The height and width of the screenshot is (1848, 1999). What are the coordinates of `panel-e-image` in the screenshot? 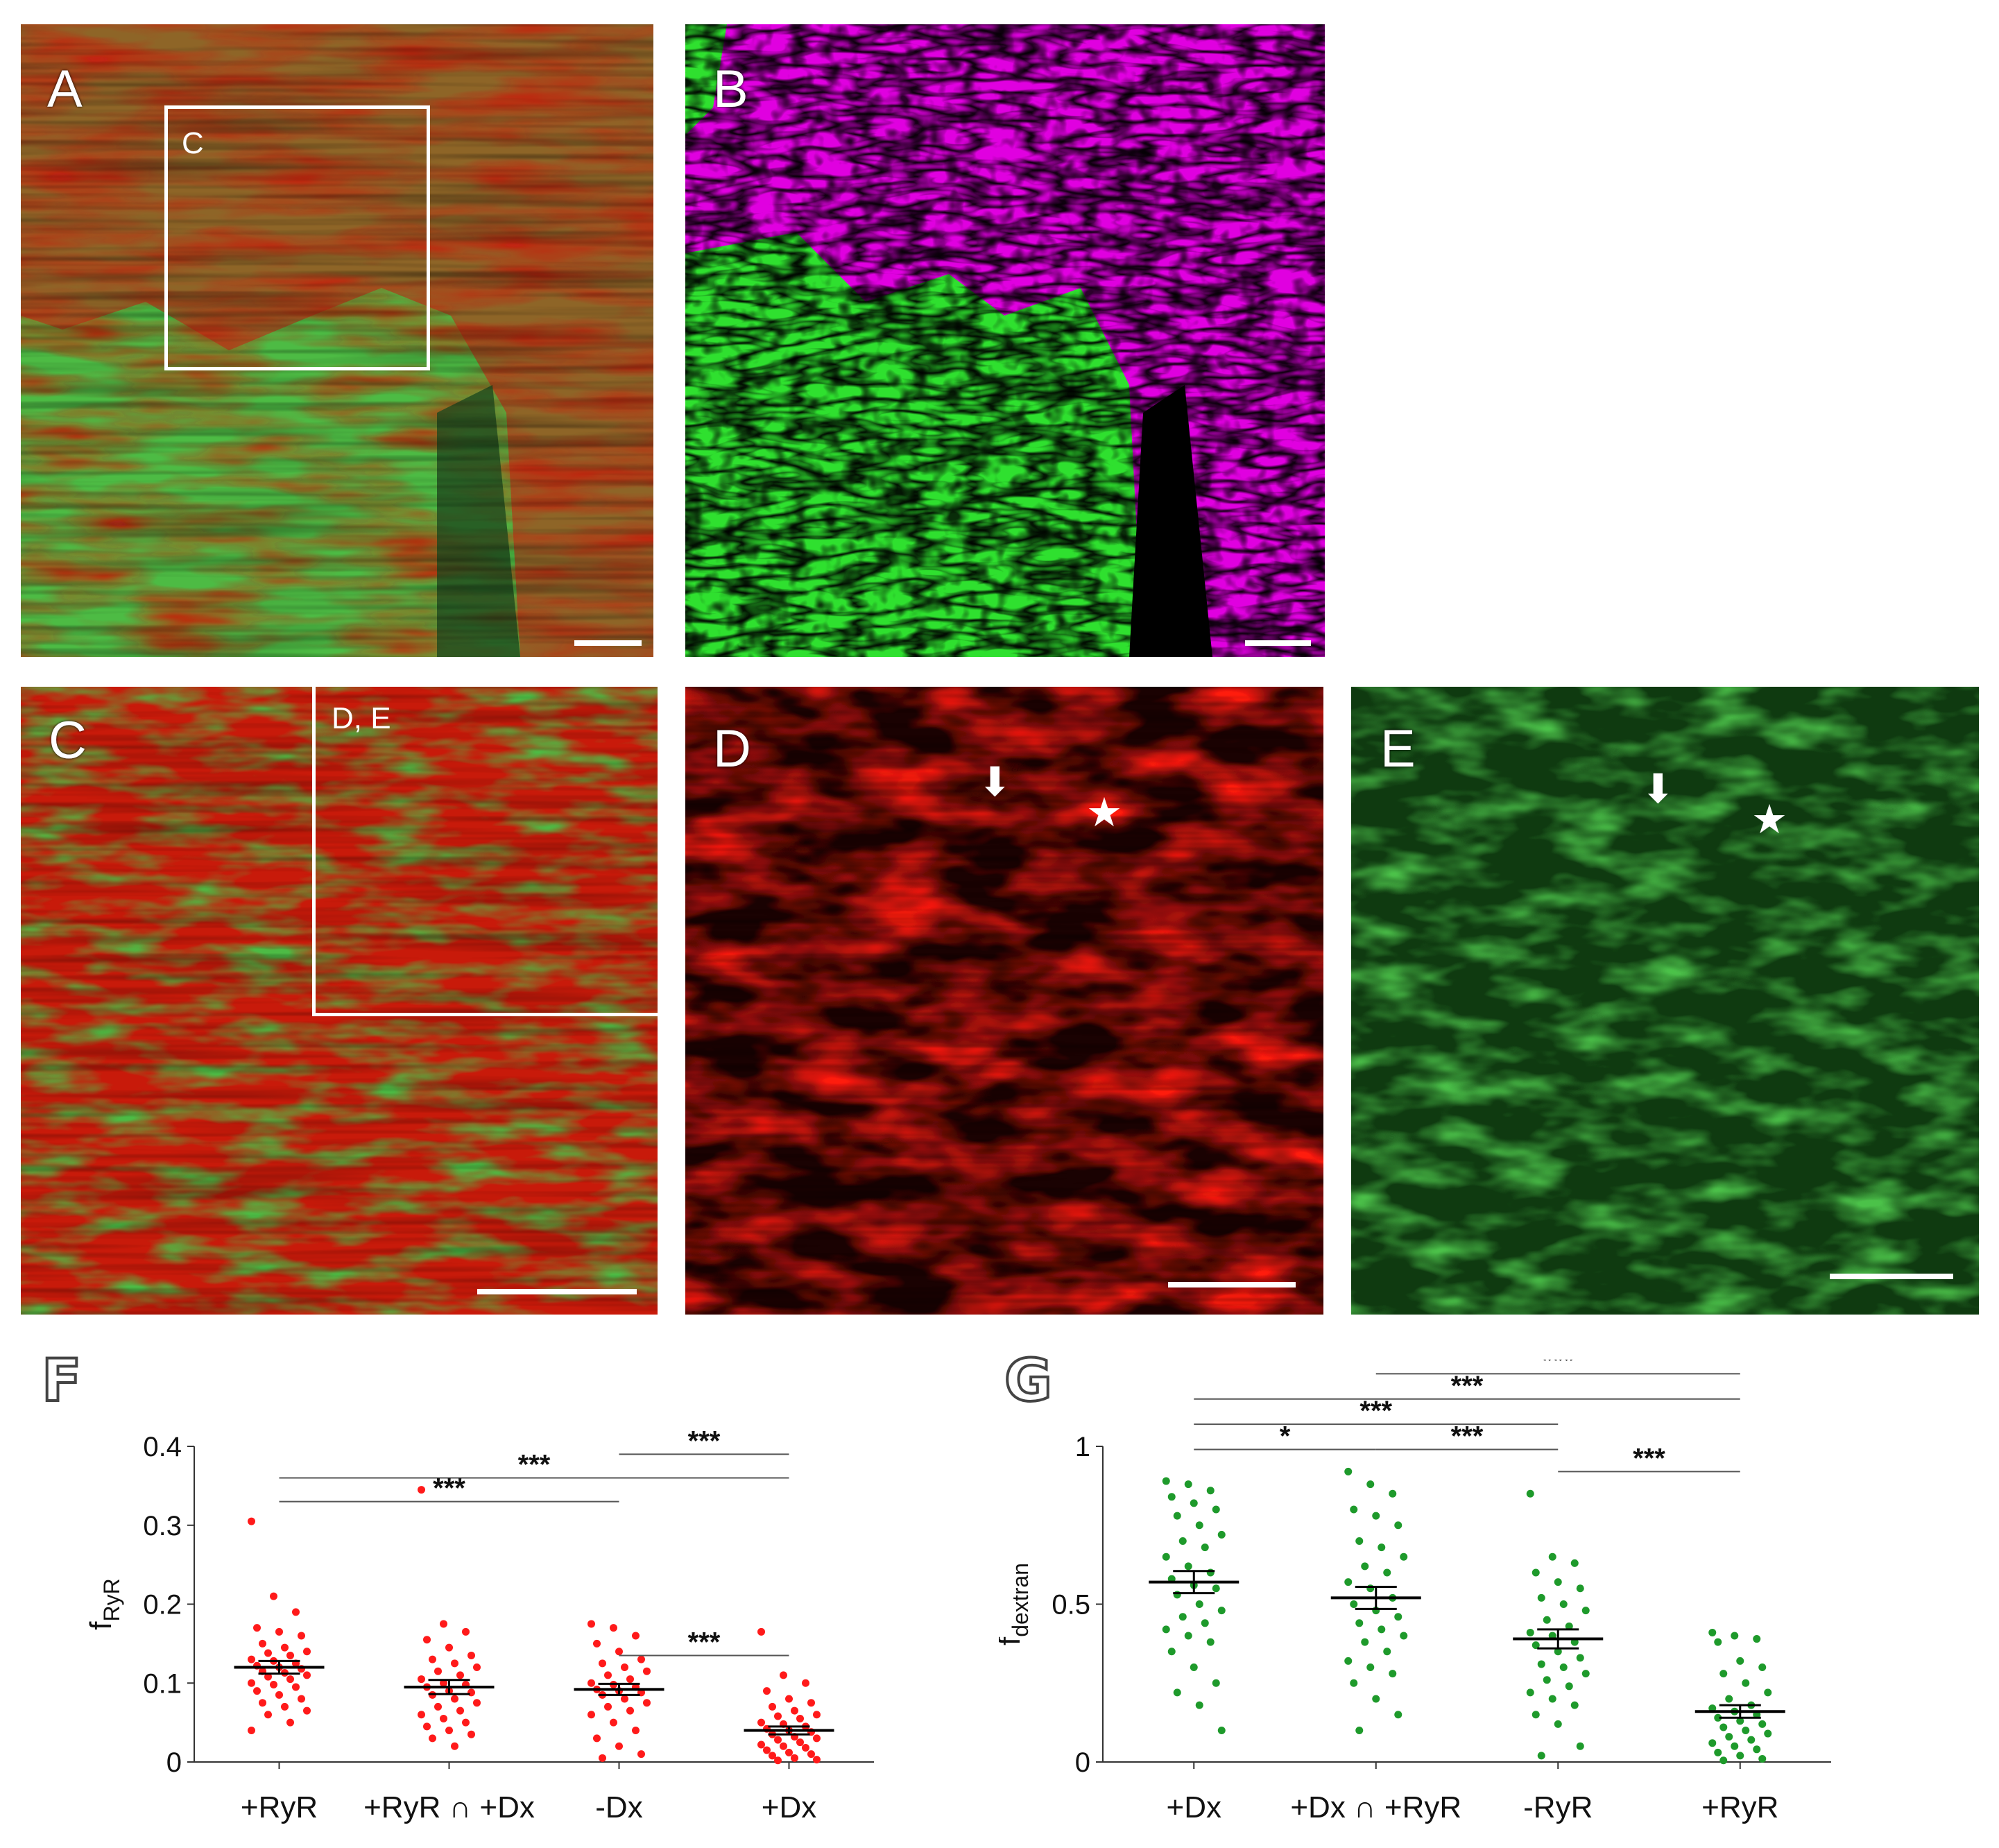 It's located at (1665, 1001).